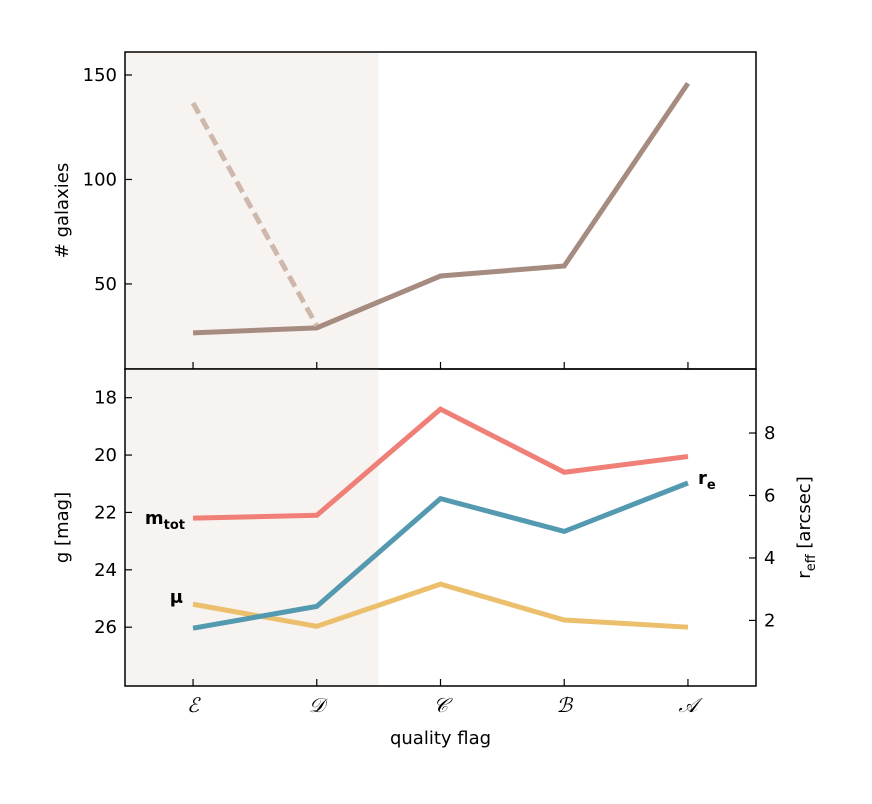 Image resolution: width=872 pixels, height=804 pixels. Describe the element at coordinates (105, 455) in the screenshot. I see `y-tick-label: 20` at that location.